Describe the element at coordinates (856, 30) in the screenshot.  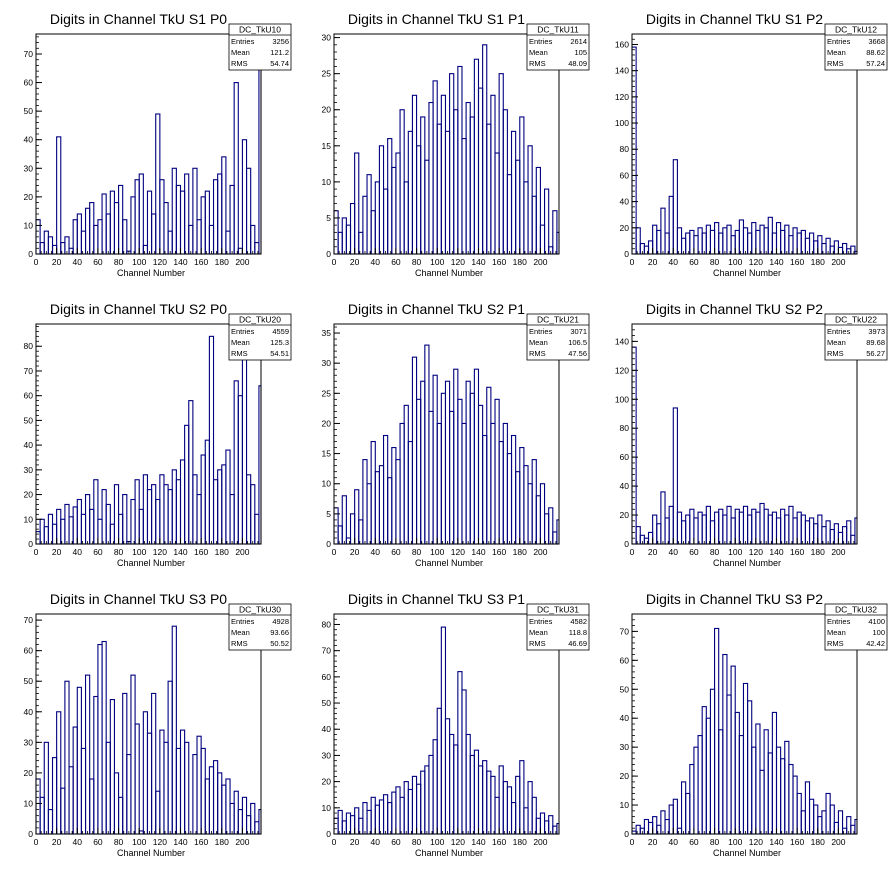
I see `histogram-name: DC_TkU12` at that location.